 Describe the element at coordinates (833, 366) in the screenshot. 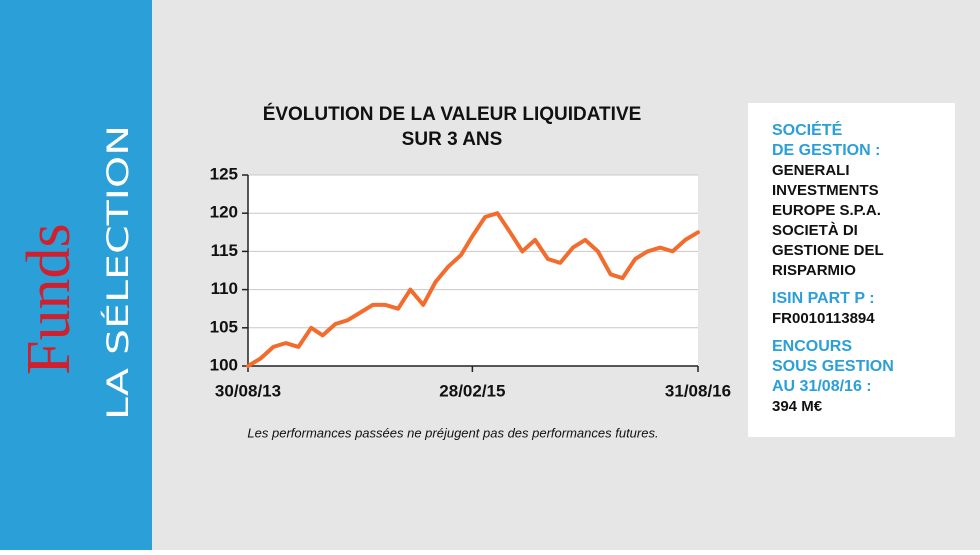

I see `info-label: SOUS GESTION` at that location.